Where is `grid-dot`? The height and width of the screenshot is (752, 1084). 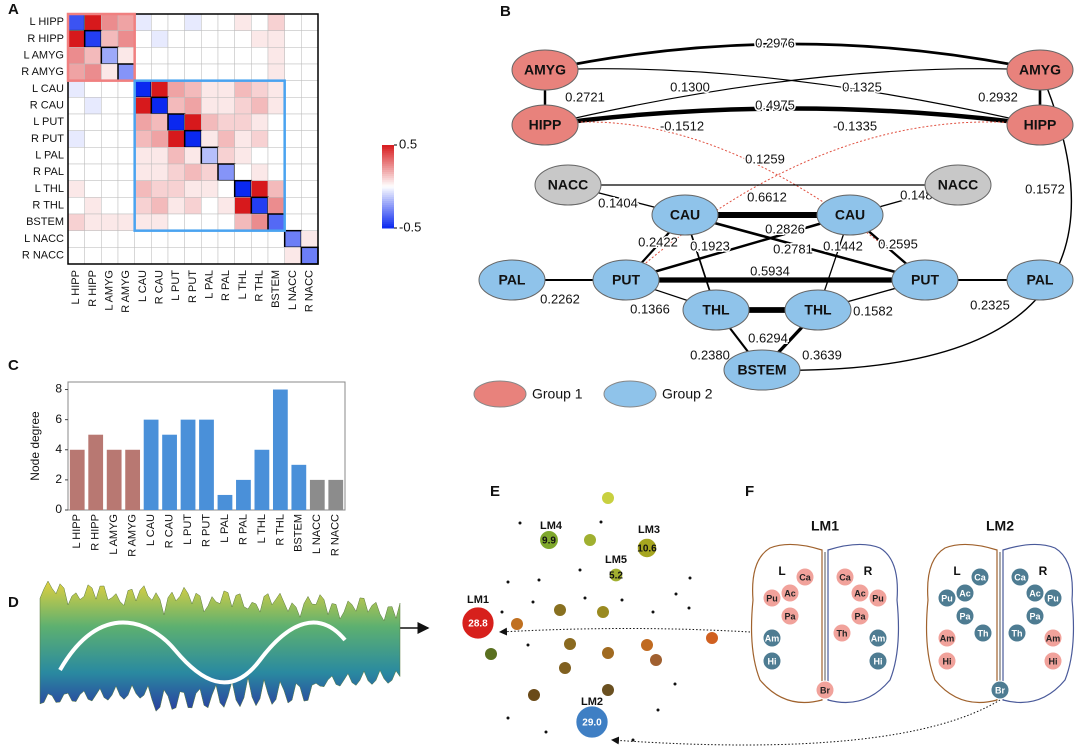 grid-dot is located at coordinates (502, 612).